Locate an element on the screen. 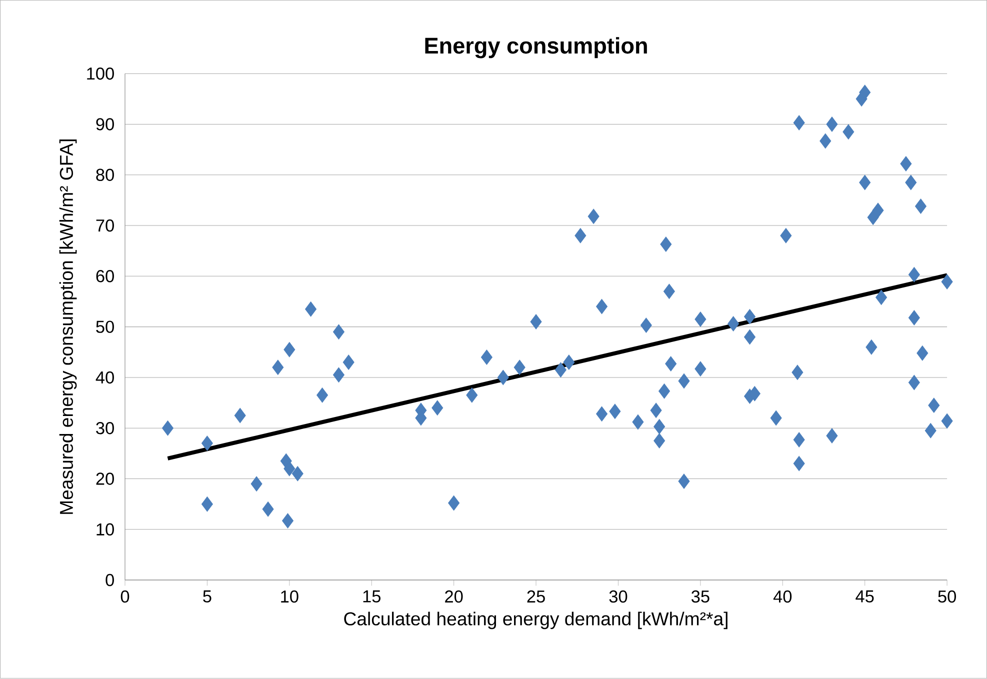 The image size is (987, 679). x-tick-label: 45 is located at coordinates (865, 596).